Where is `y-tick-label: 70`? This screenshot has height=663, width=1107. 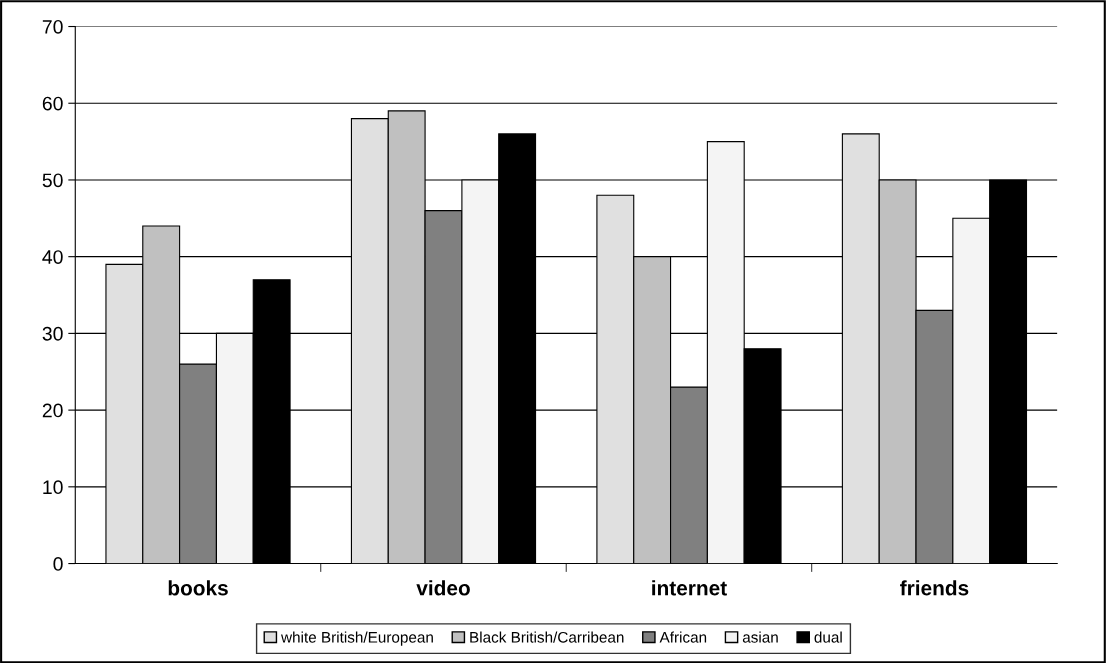 y-tick-label: 70 is located at coordinates (52, 26).